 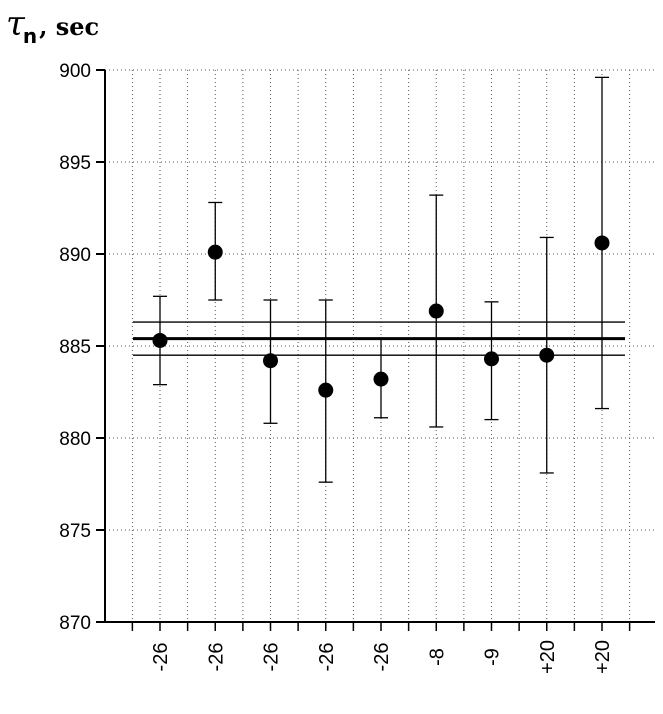 I want to click on y-axis-label: τn, sec, so click(x=53, y=26).